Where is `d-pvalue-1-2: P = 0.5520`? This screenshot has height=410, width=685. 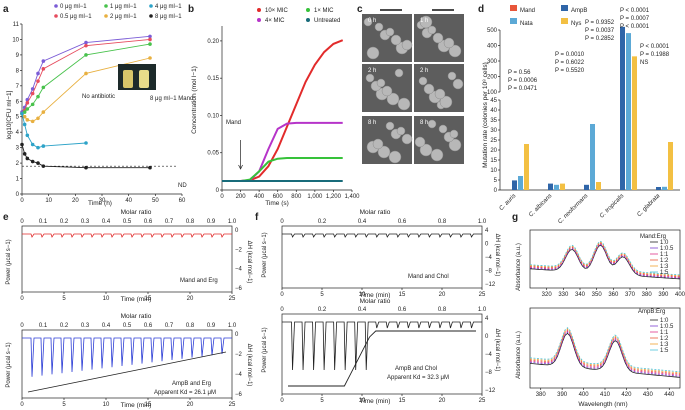
d-pvalue-1-2: P = 0.5520 is located at coordinates (570, 71).